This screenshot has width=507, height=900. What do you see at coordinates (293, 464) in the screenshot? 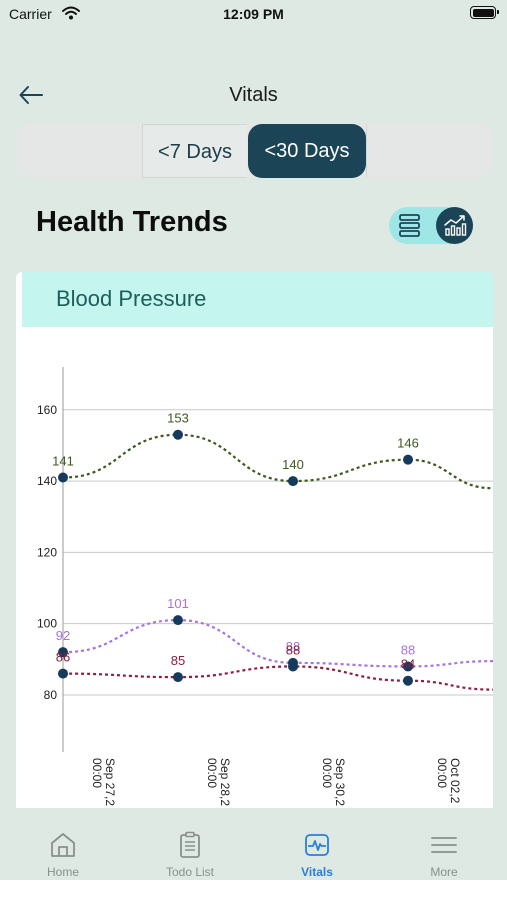
I see `data-label: 140` at bounding box center [293, 464].